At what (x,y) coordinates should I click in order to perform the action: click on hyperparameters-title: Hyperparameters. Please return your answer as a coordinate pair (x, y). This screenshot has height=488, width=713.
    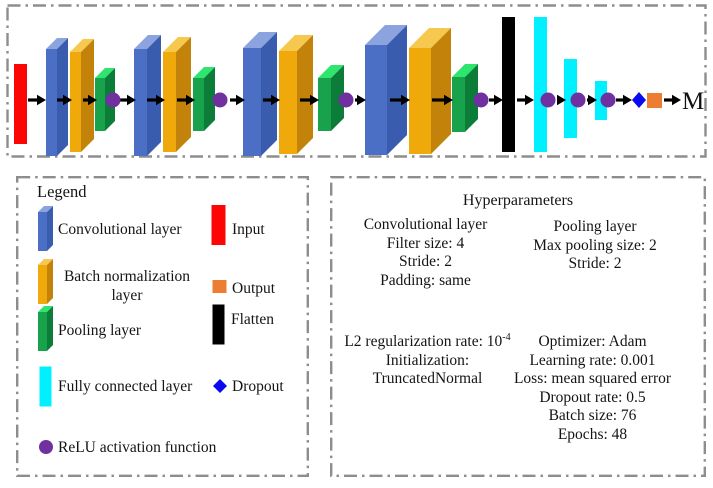
    Looking at the image, I should click on (518, 200).